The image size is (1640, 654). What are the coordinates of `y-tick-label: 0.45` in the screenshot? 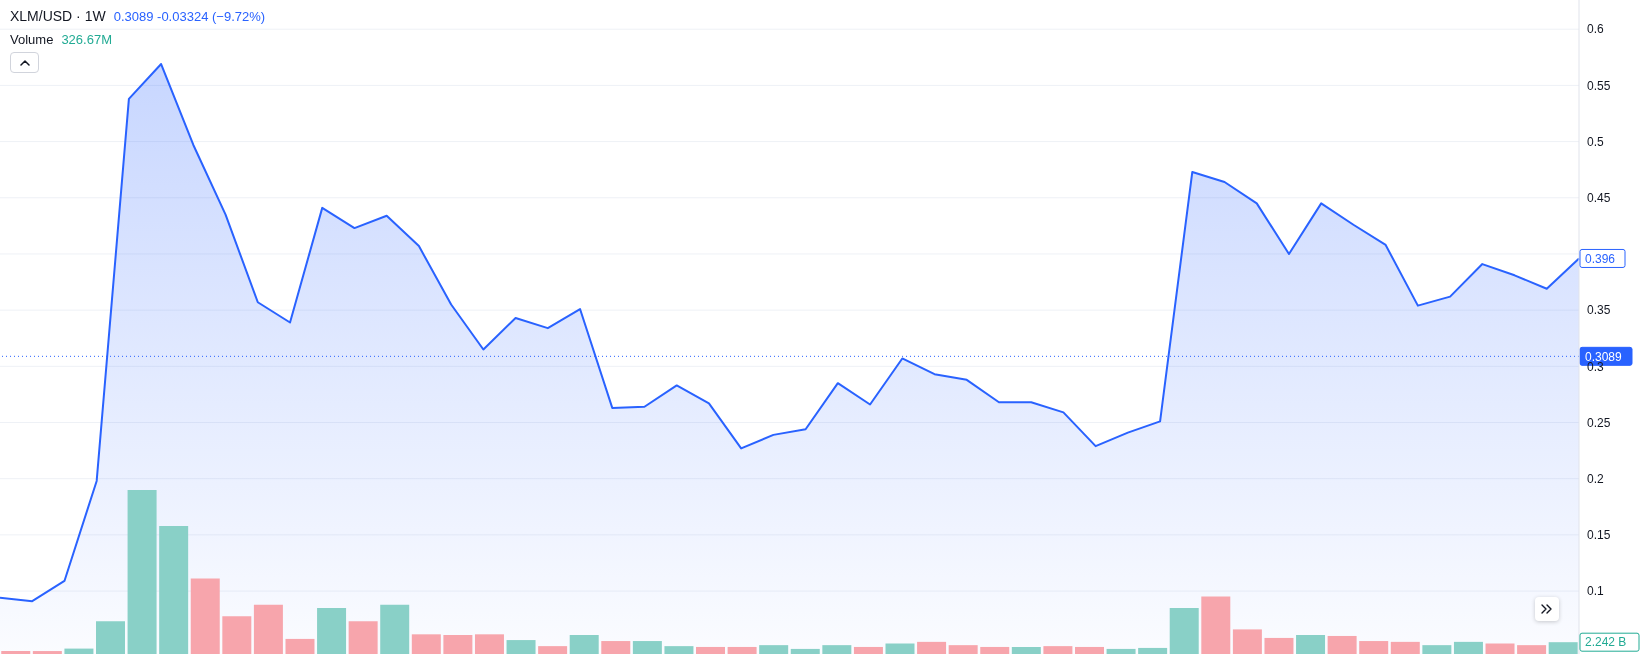 It's located at (1599, 198).